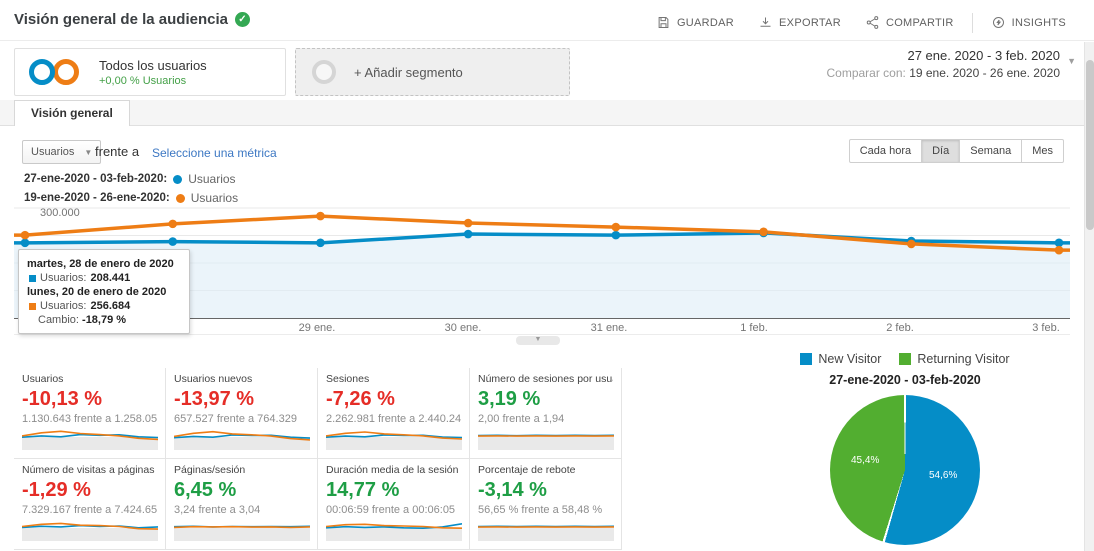 This screenshot has width=1094, height=551. What do you see at coordinates (72, 113) in the screenshot?
I see `tab-overview: Visión general` at bounding box center [72, 113].